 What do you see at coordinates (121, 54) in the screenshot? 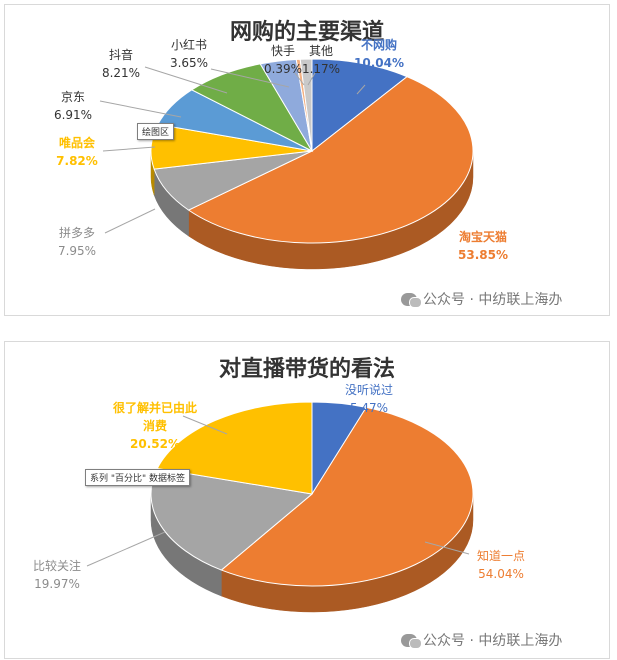
I see `data-label-6-line-1: 抖音` at bounding box center [121, 54].